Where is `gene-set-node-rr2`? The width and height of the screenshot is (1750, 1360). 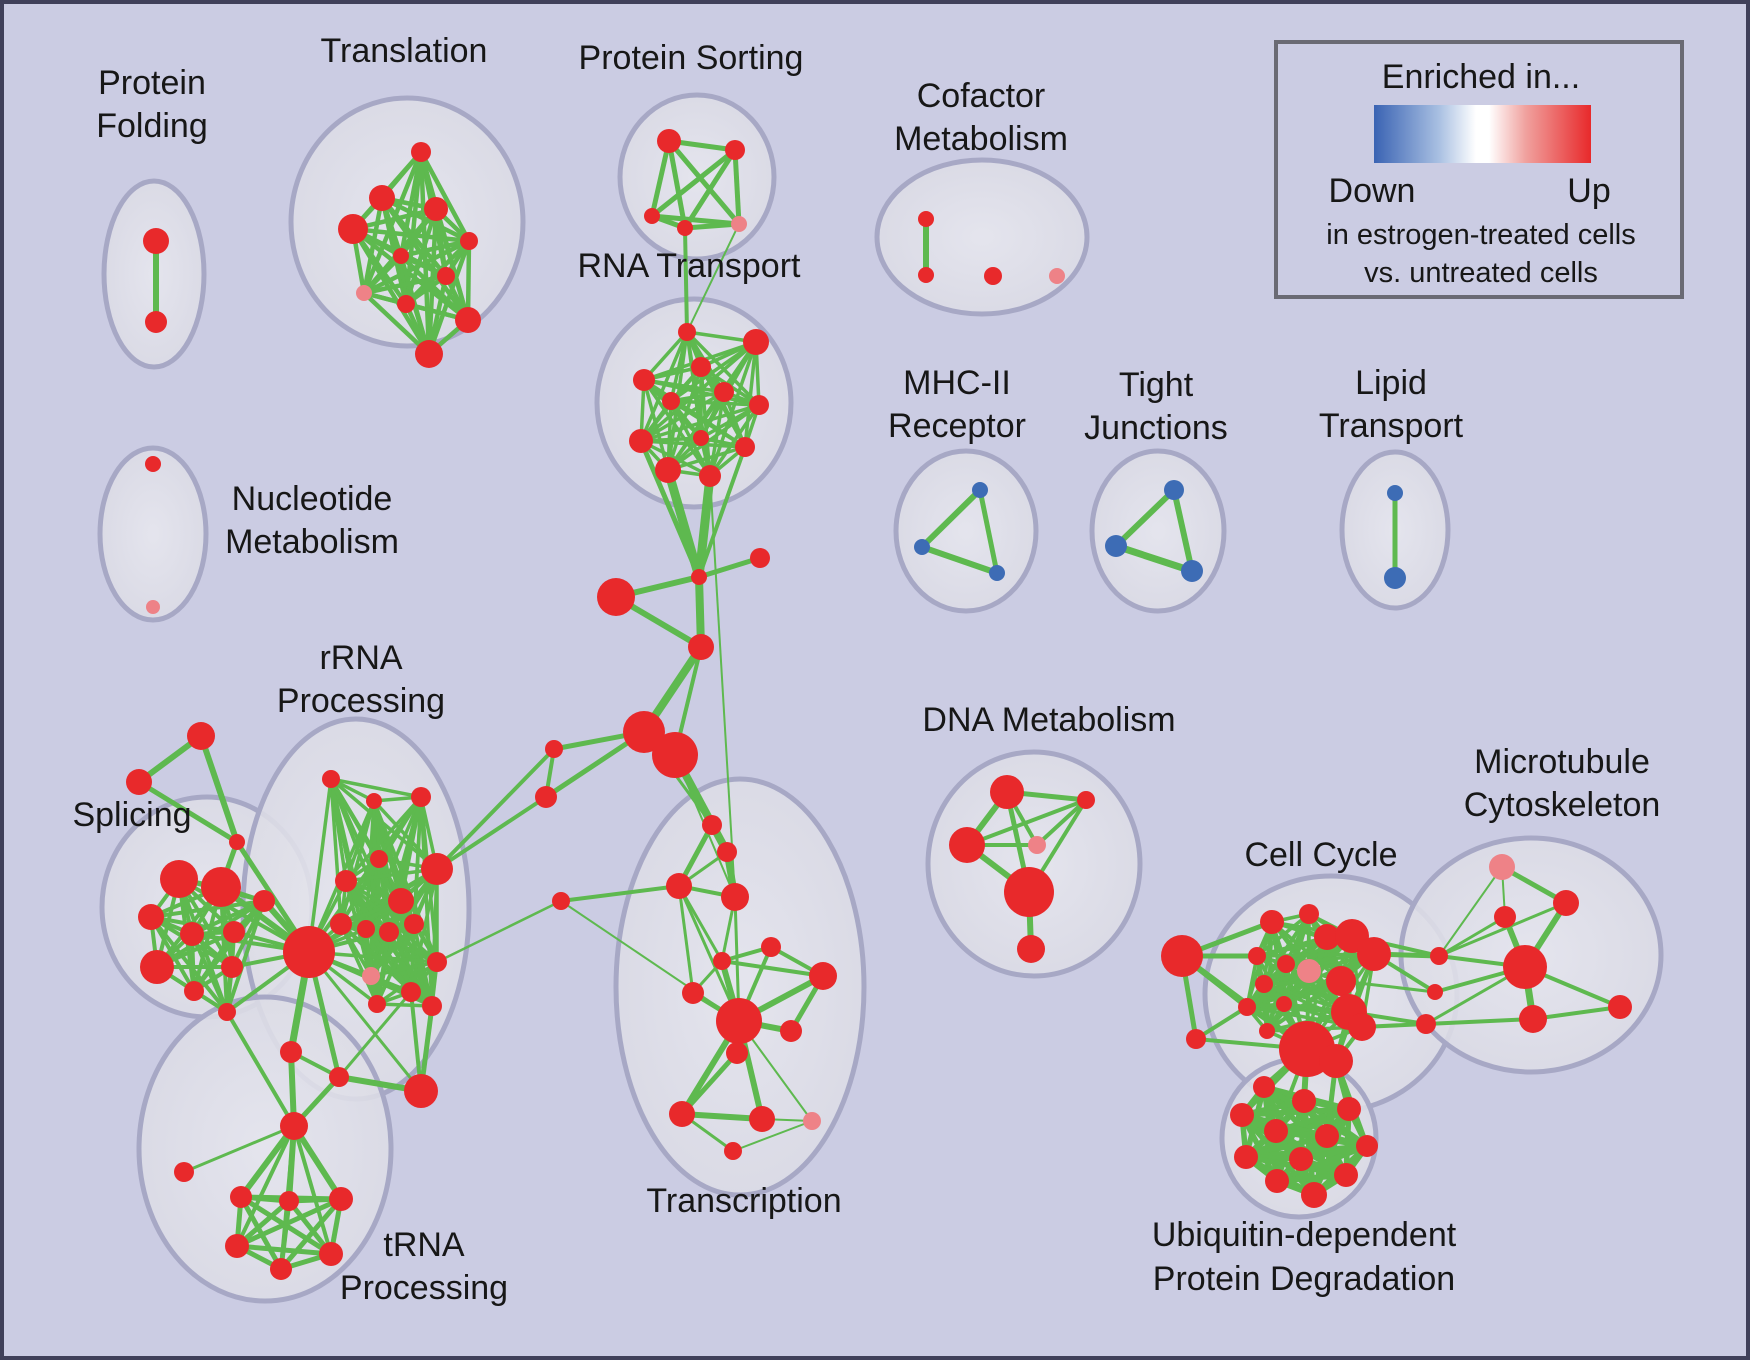 gene-set-node-rr2 is located at coordinates (374, 801).